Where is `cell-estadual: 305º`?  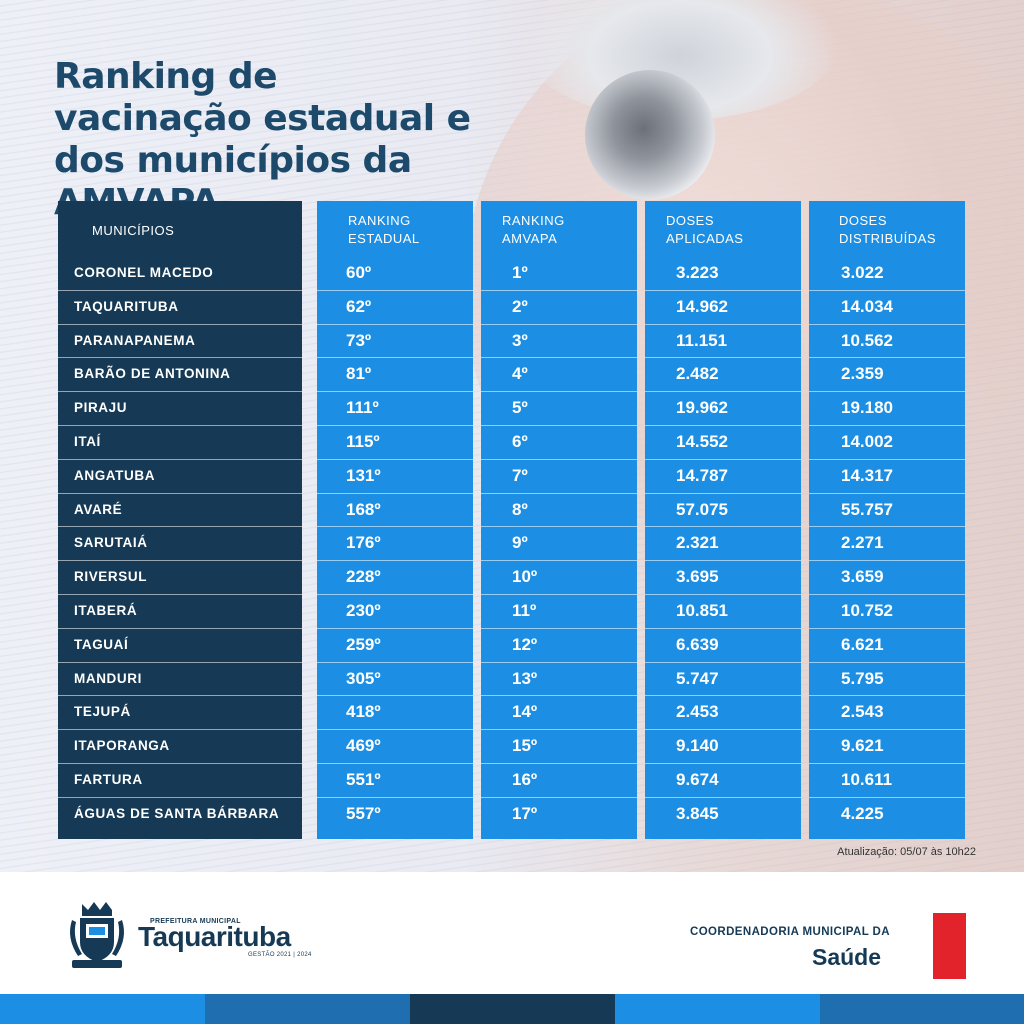 cell-estadual: 305º is located at coordinates (363, 678).